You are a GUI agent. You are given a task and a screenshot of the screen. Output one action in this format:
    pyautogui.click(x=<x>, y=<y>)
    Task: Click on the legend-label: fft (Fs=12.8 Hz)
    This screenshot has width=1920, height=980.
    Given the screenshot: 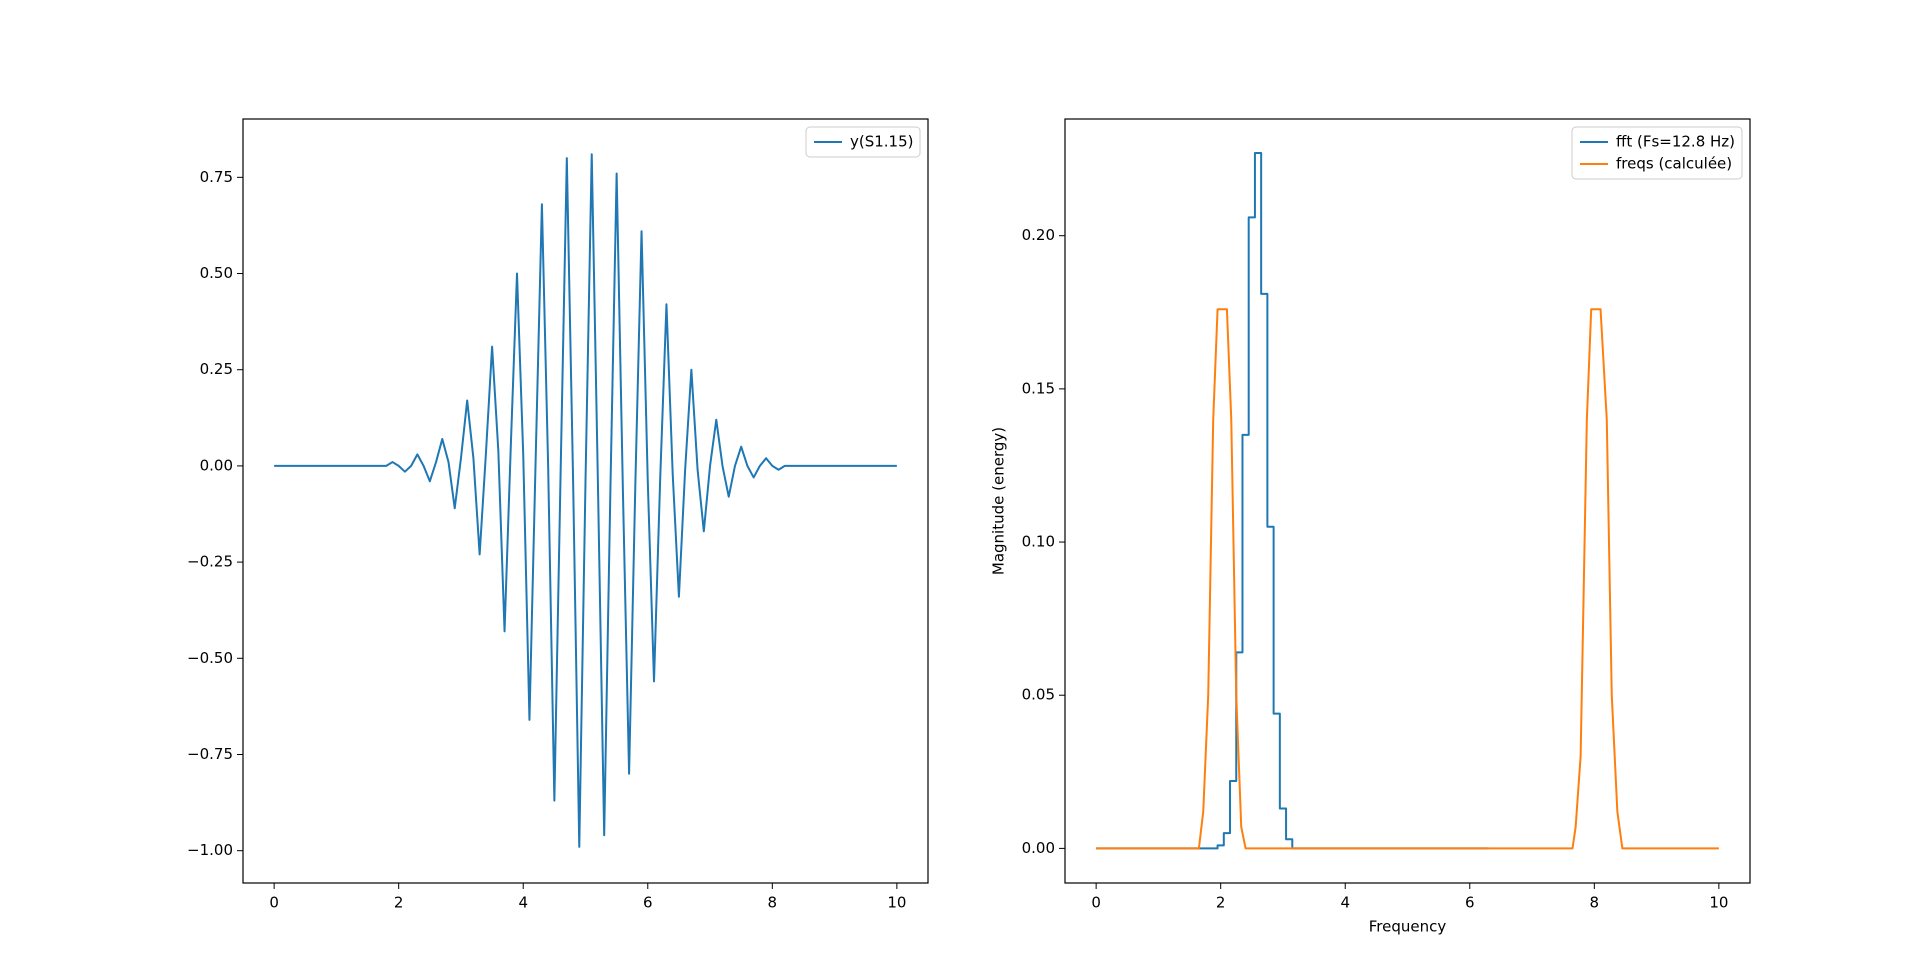 What is the action you would take?
    pyautogui.click(x=1675, y=142)
    